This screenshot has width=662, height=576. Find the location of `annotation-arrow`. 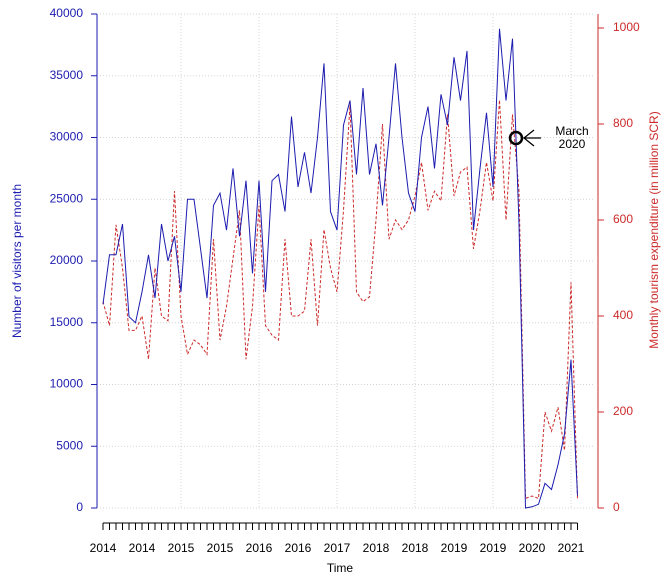

annotation-arrow is located at coordinates (531, 138).